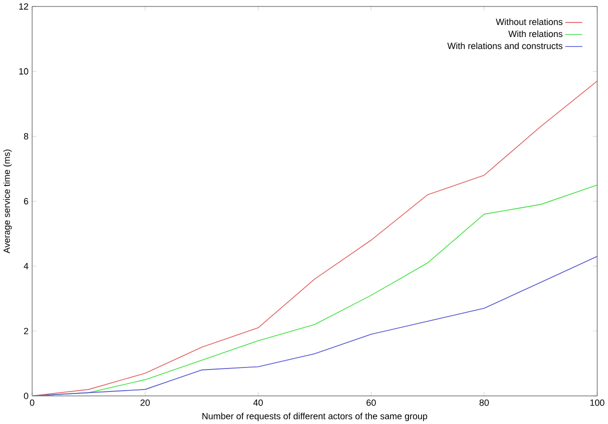 Image resolution: width=608 pixels, height=424 pixels. I want to click on x-tick-label: 100, so click(597, 402).